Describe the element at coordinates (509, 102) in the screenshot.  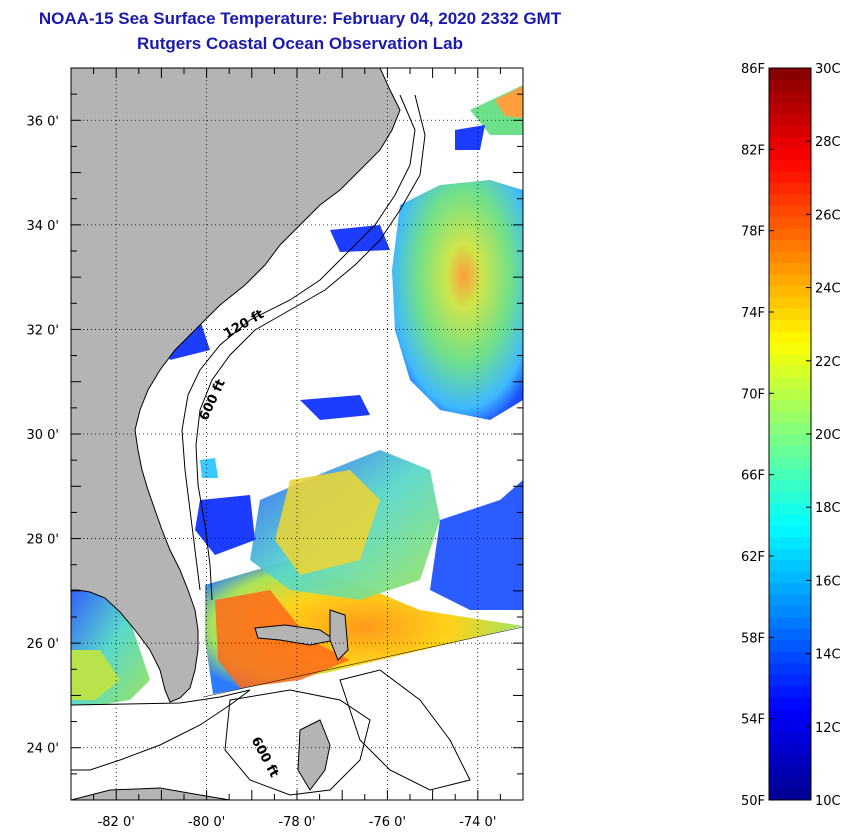
I see `sst-north-warm` at that location.